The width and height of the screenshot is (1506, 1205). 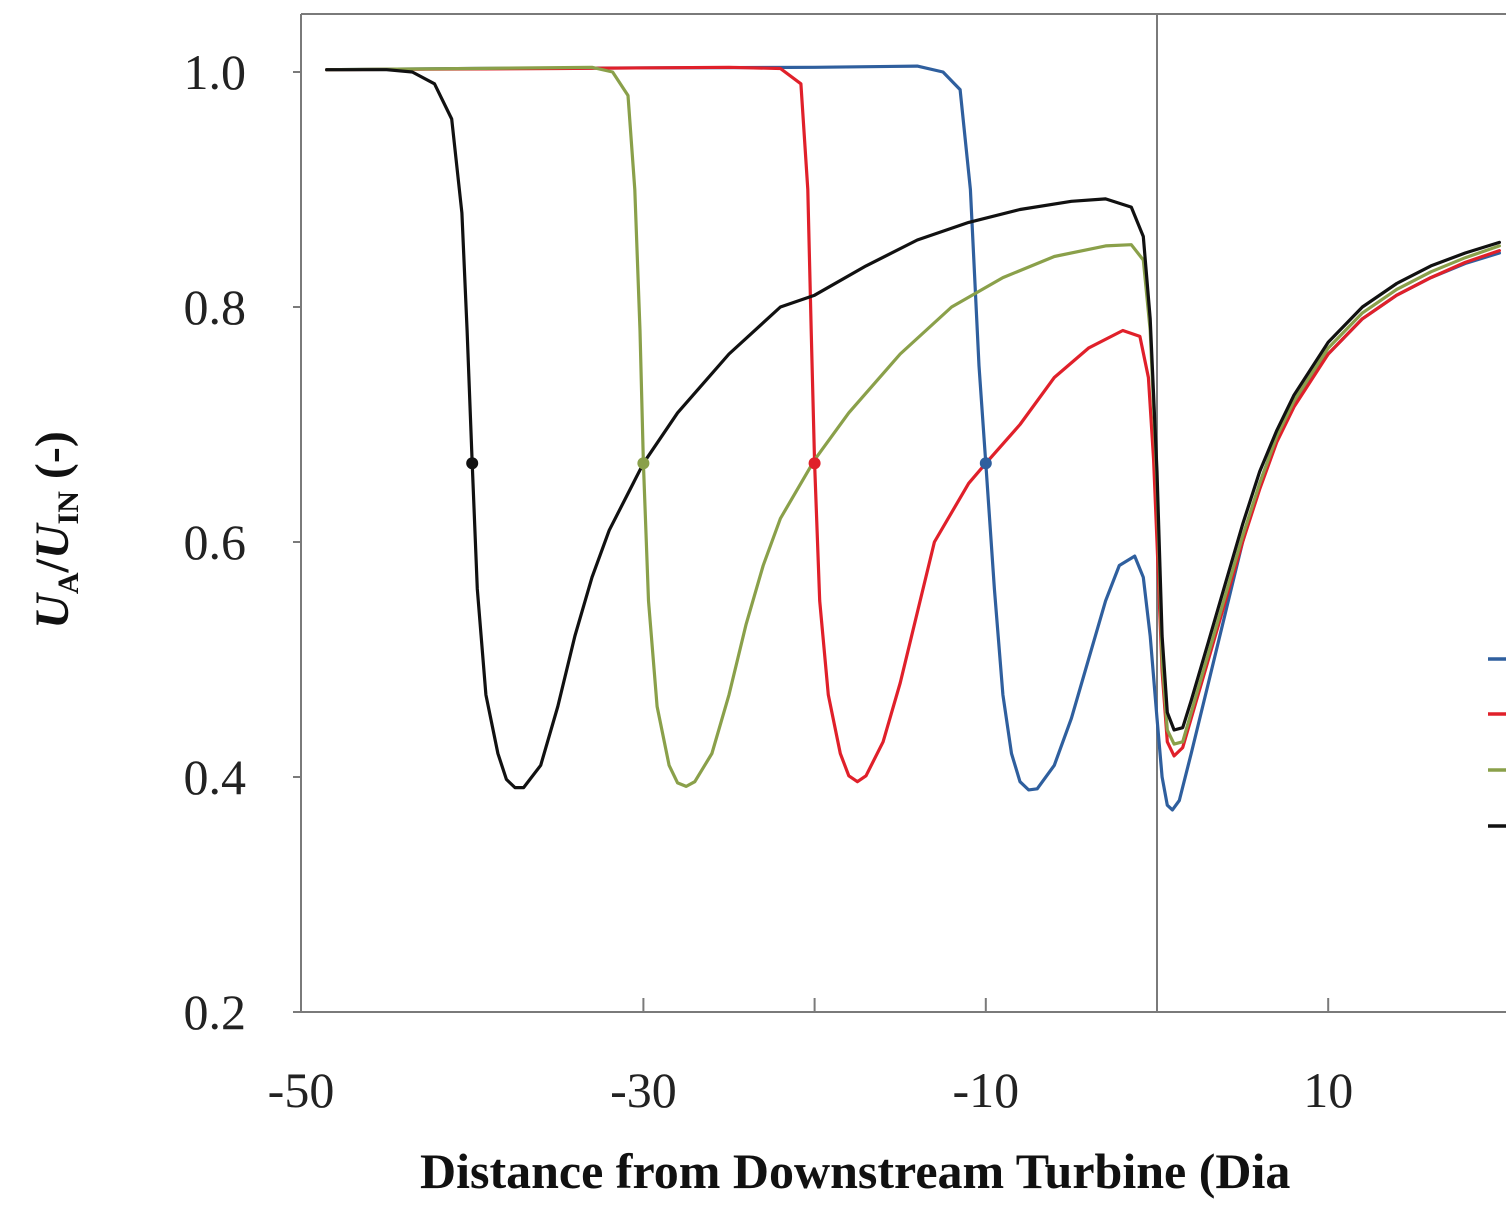 I want to click on x-axis-title: Distance from Downstream Turbine (Dia, so click(x=855, y=1171).